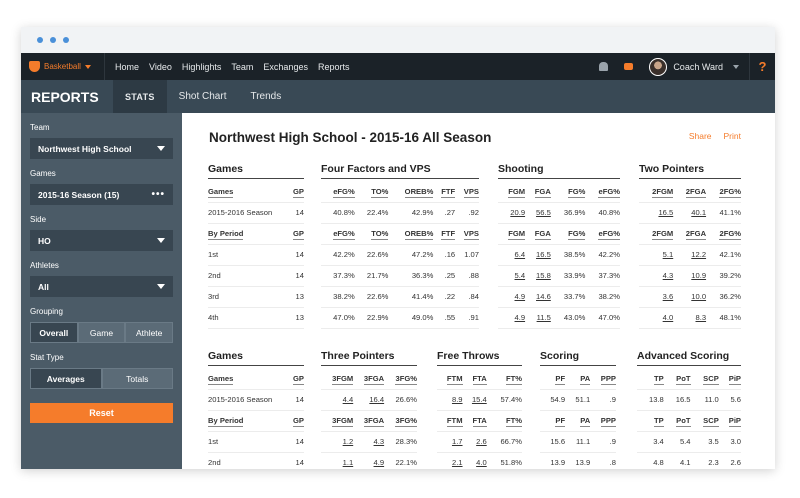 The width and height of the screenshot is (800, 498). Describe the element at coordinates (658, 67) in the screenshot. I see `avatar` at that location.